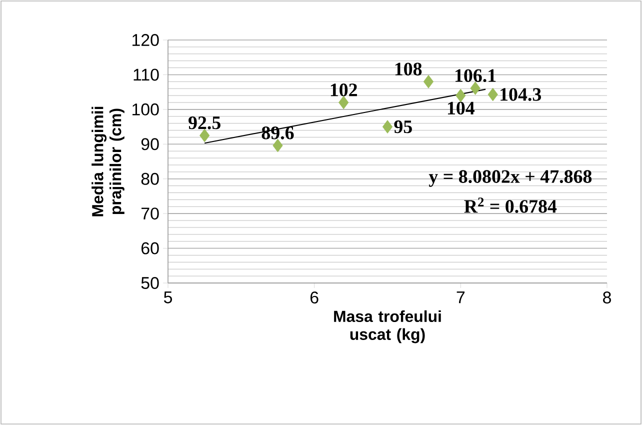 The image size is (642, 425). Describe the element at coordinates (510, 178) in the screenshot. I see `annotation: y = 8.0802x + 47.868` at that location.